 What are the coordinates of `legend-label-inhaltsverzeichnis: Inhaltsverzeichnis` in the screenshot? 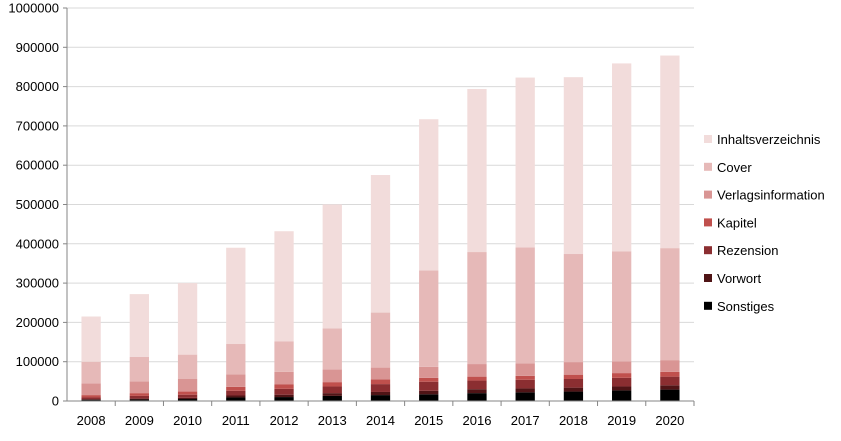 It's located at (769, 139).